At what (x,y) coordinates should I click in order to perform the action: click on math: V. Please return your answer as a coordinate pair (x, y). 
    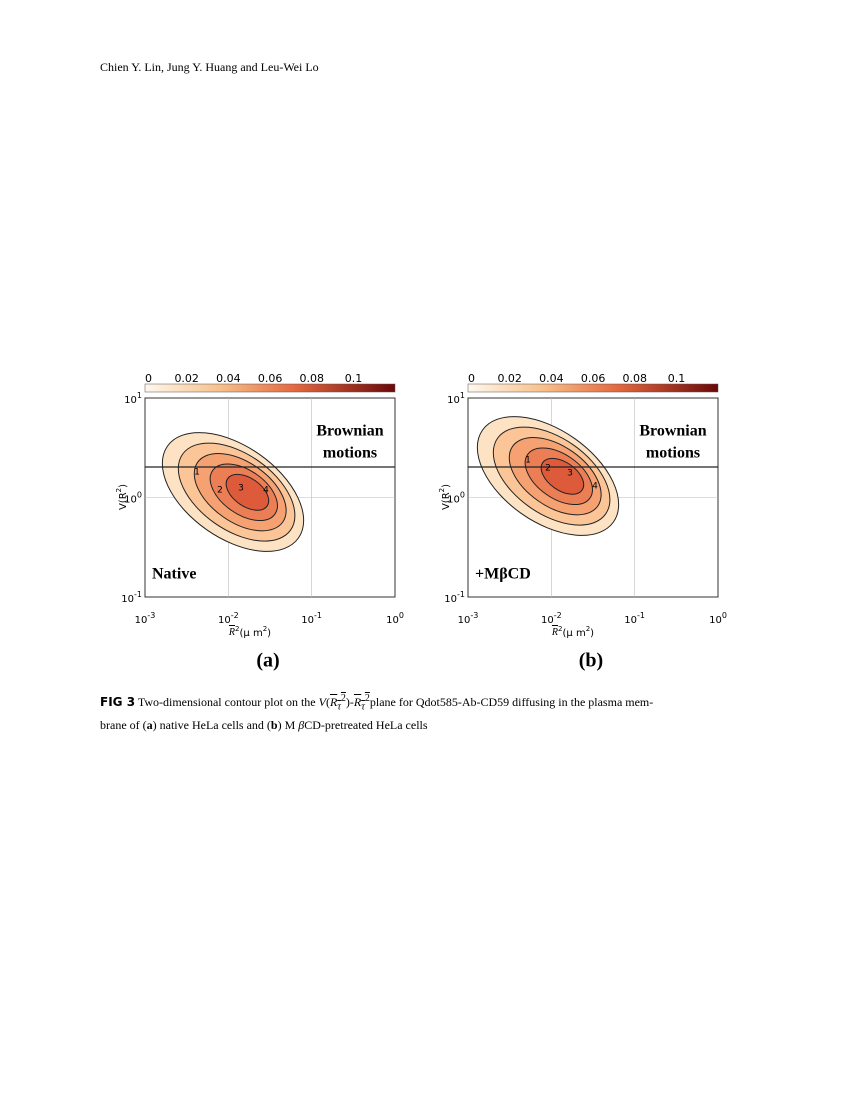
    Looking at the image, I should click on (322, 702).